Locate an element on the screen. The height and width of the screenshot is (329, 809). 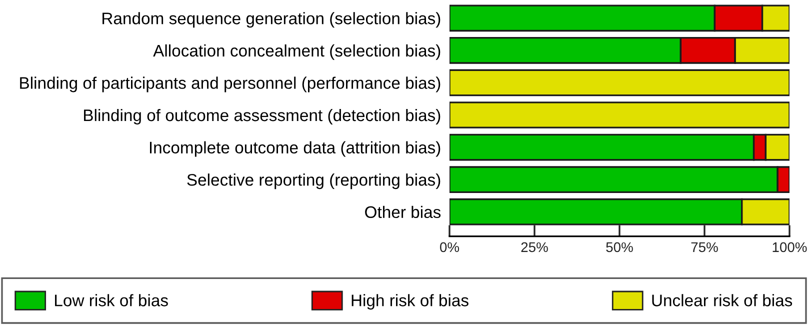
x-tick-label: 25% is located at coordinates (534, 247).